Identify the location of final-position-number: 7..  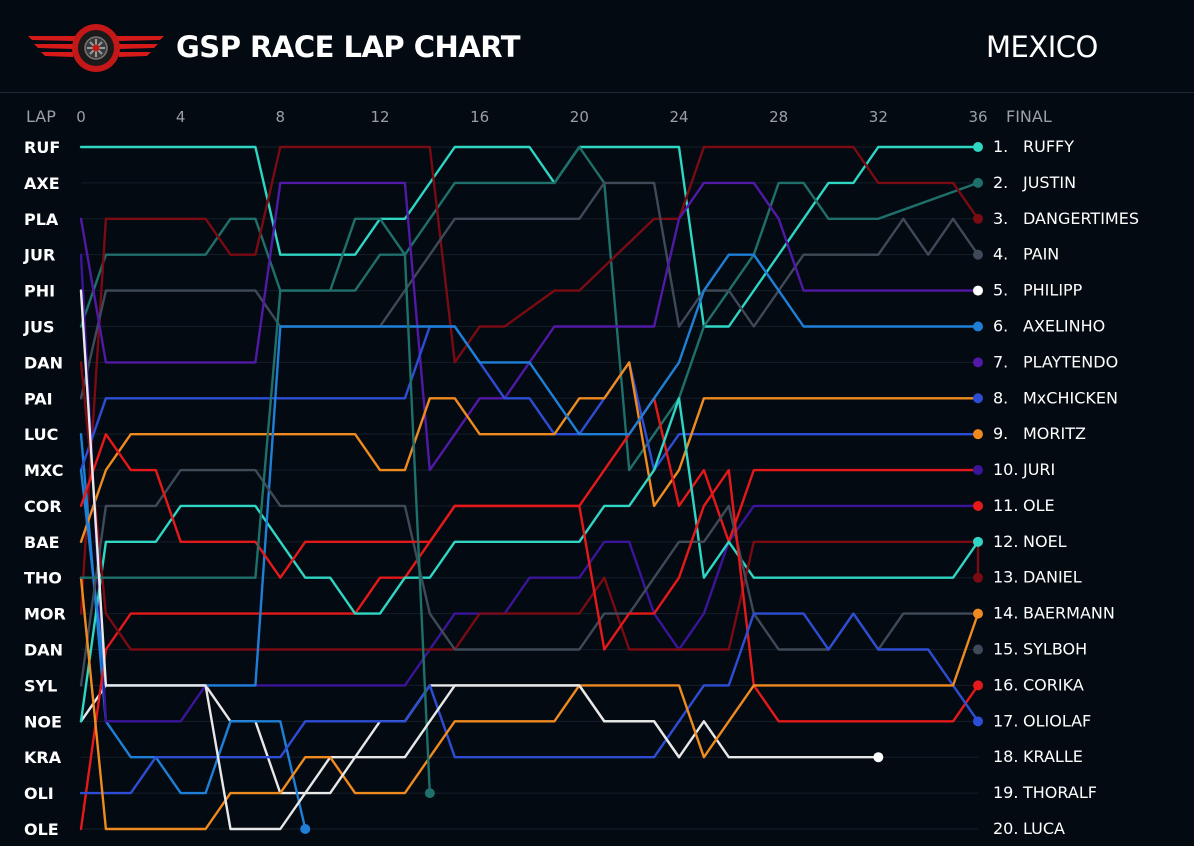
(1000, 361).